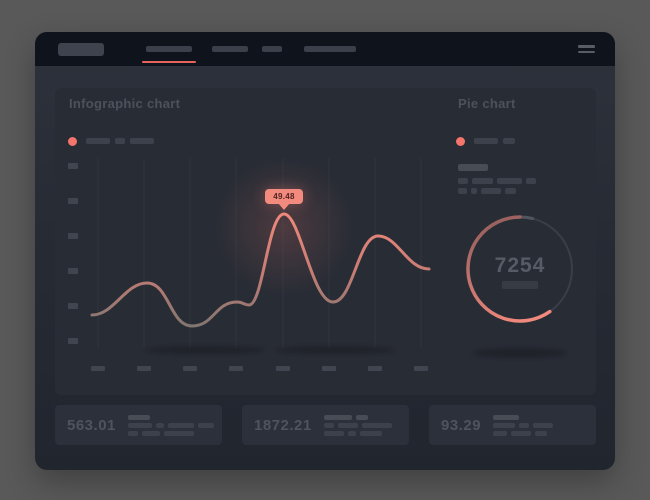  Describe the element at coordinates (125, 103) in the screenshot. I see `infographic-chart-title: Infographic chart` at that location.